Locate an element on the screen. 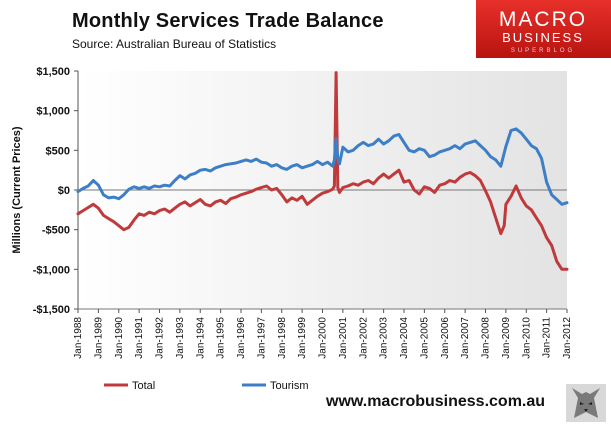  legend-label-tourism: Tourism is located at coordinates (289, 386).